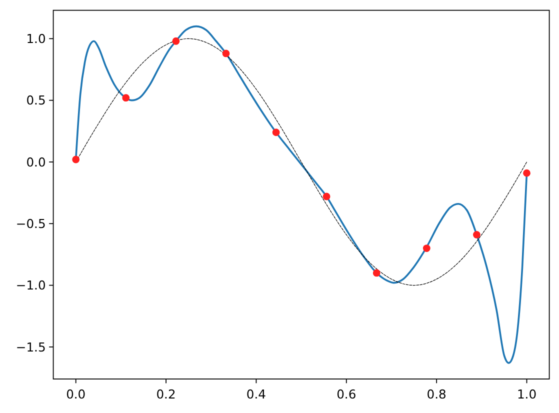 This screenshot has height=413, width=559. Describe the element at coordinates (36, 162) in the screenshot. I see `y-tick-label: 0.0` at that location.